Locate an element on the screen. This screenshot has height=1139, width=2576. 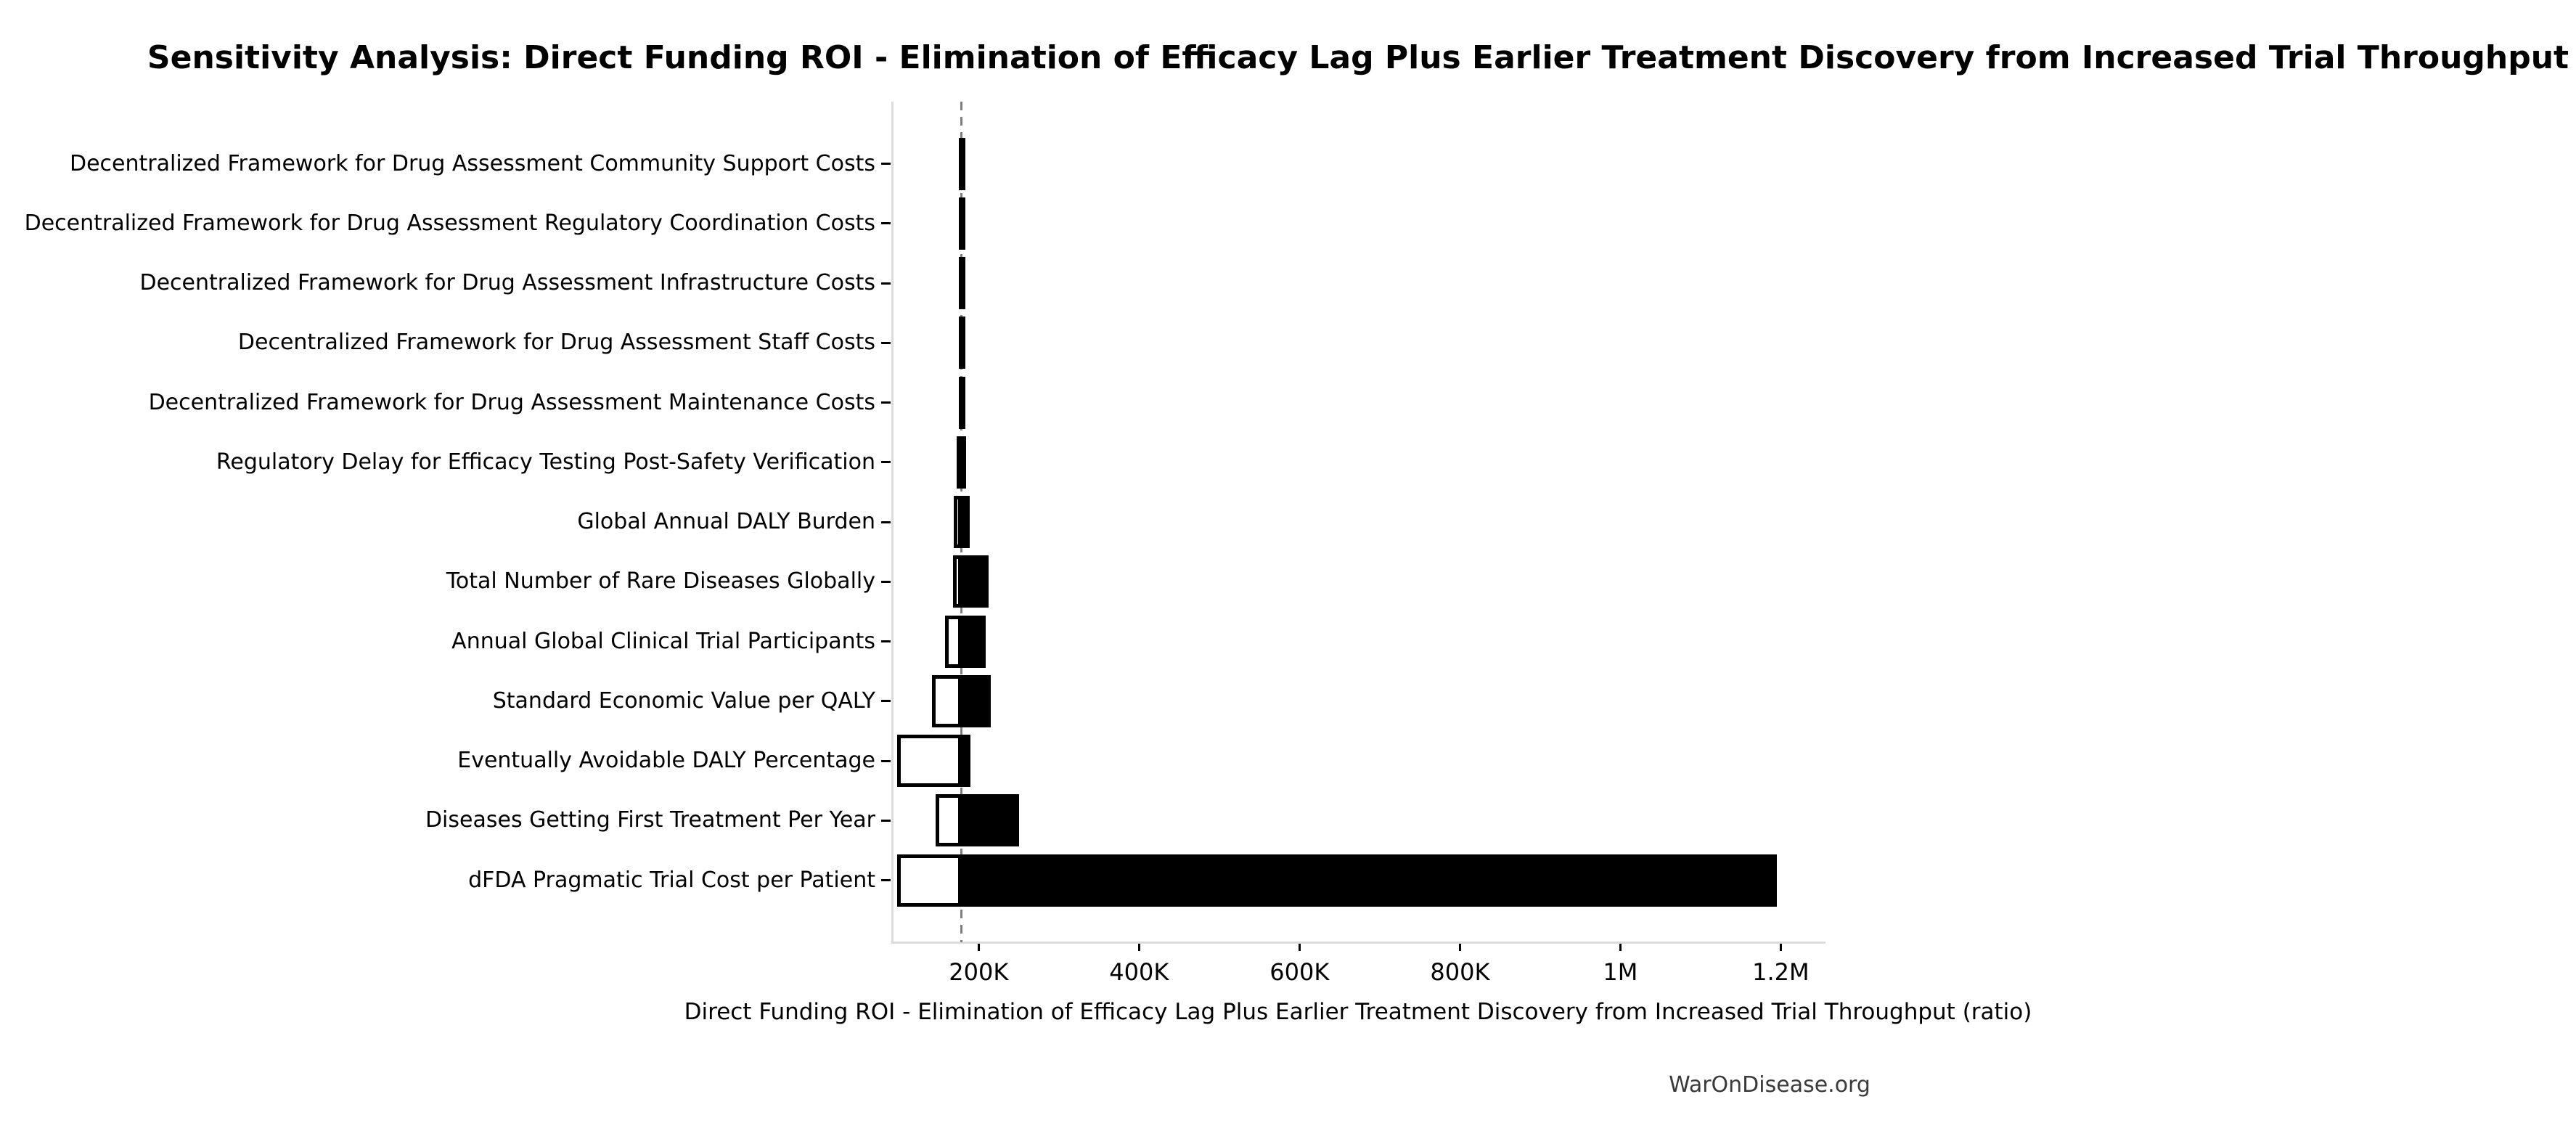
watermark-text: WarOnDisease.org is located at coordinates (1770, 1085).